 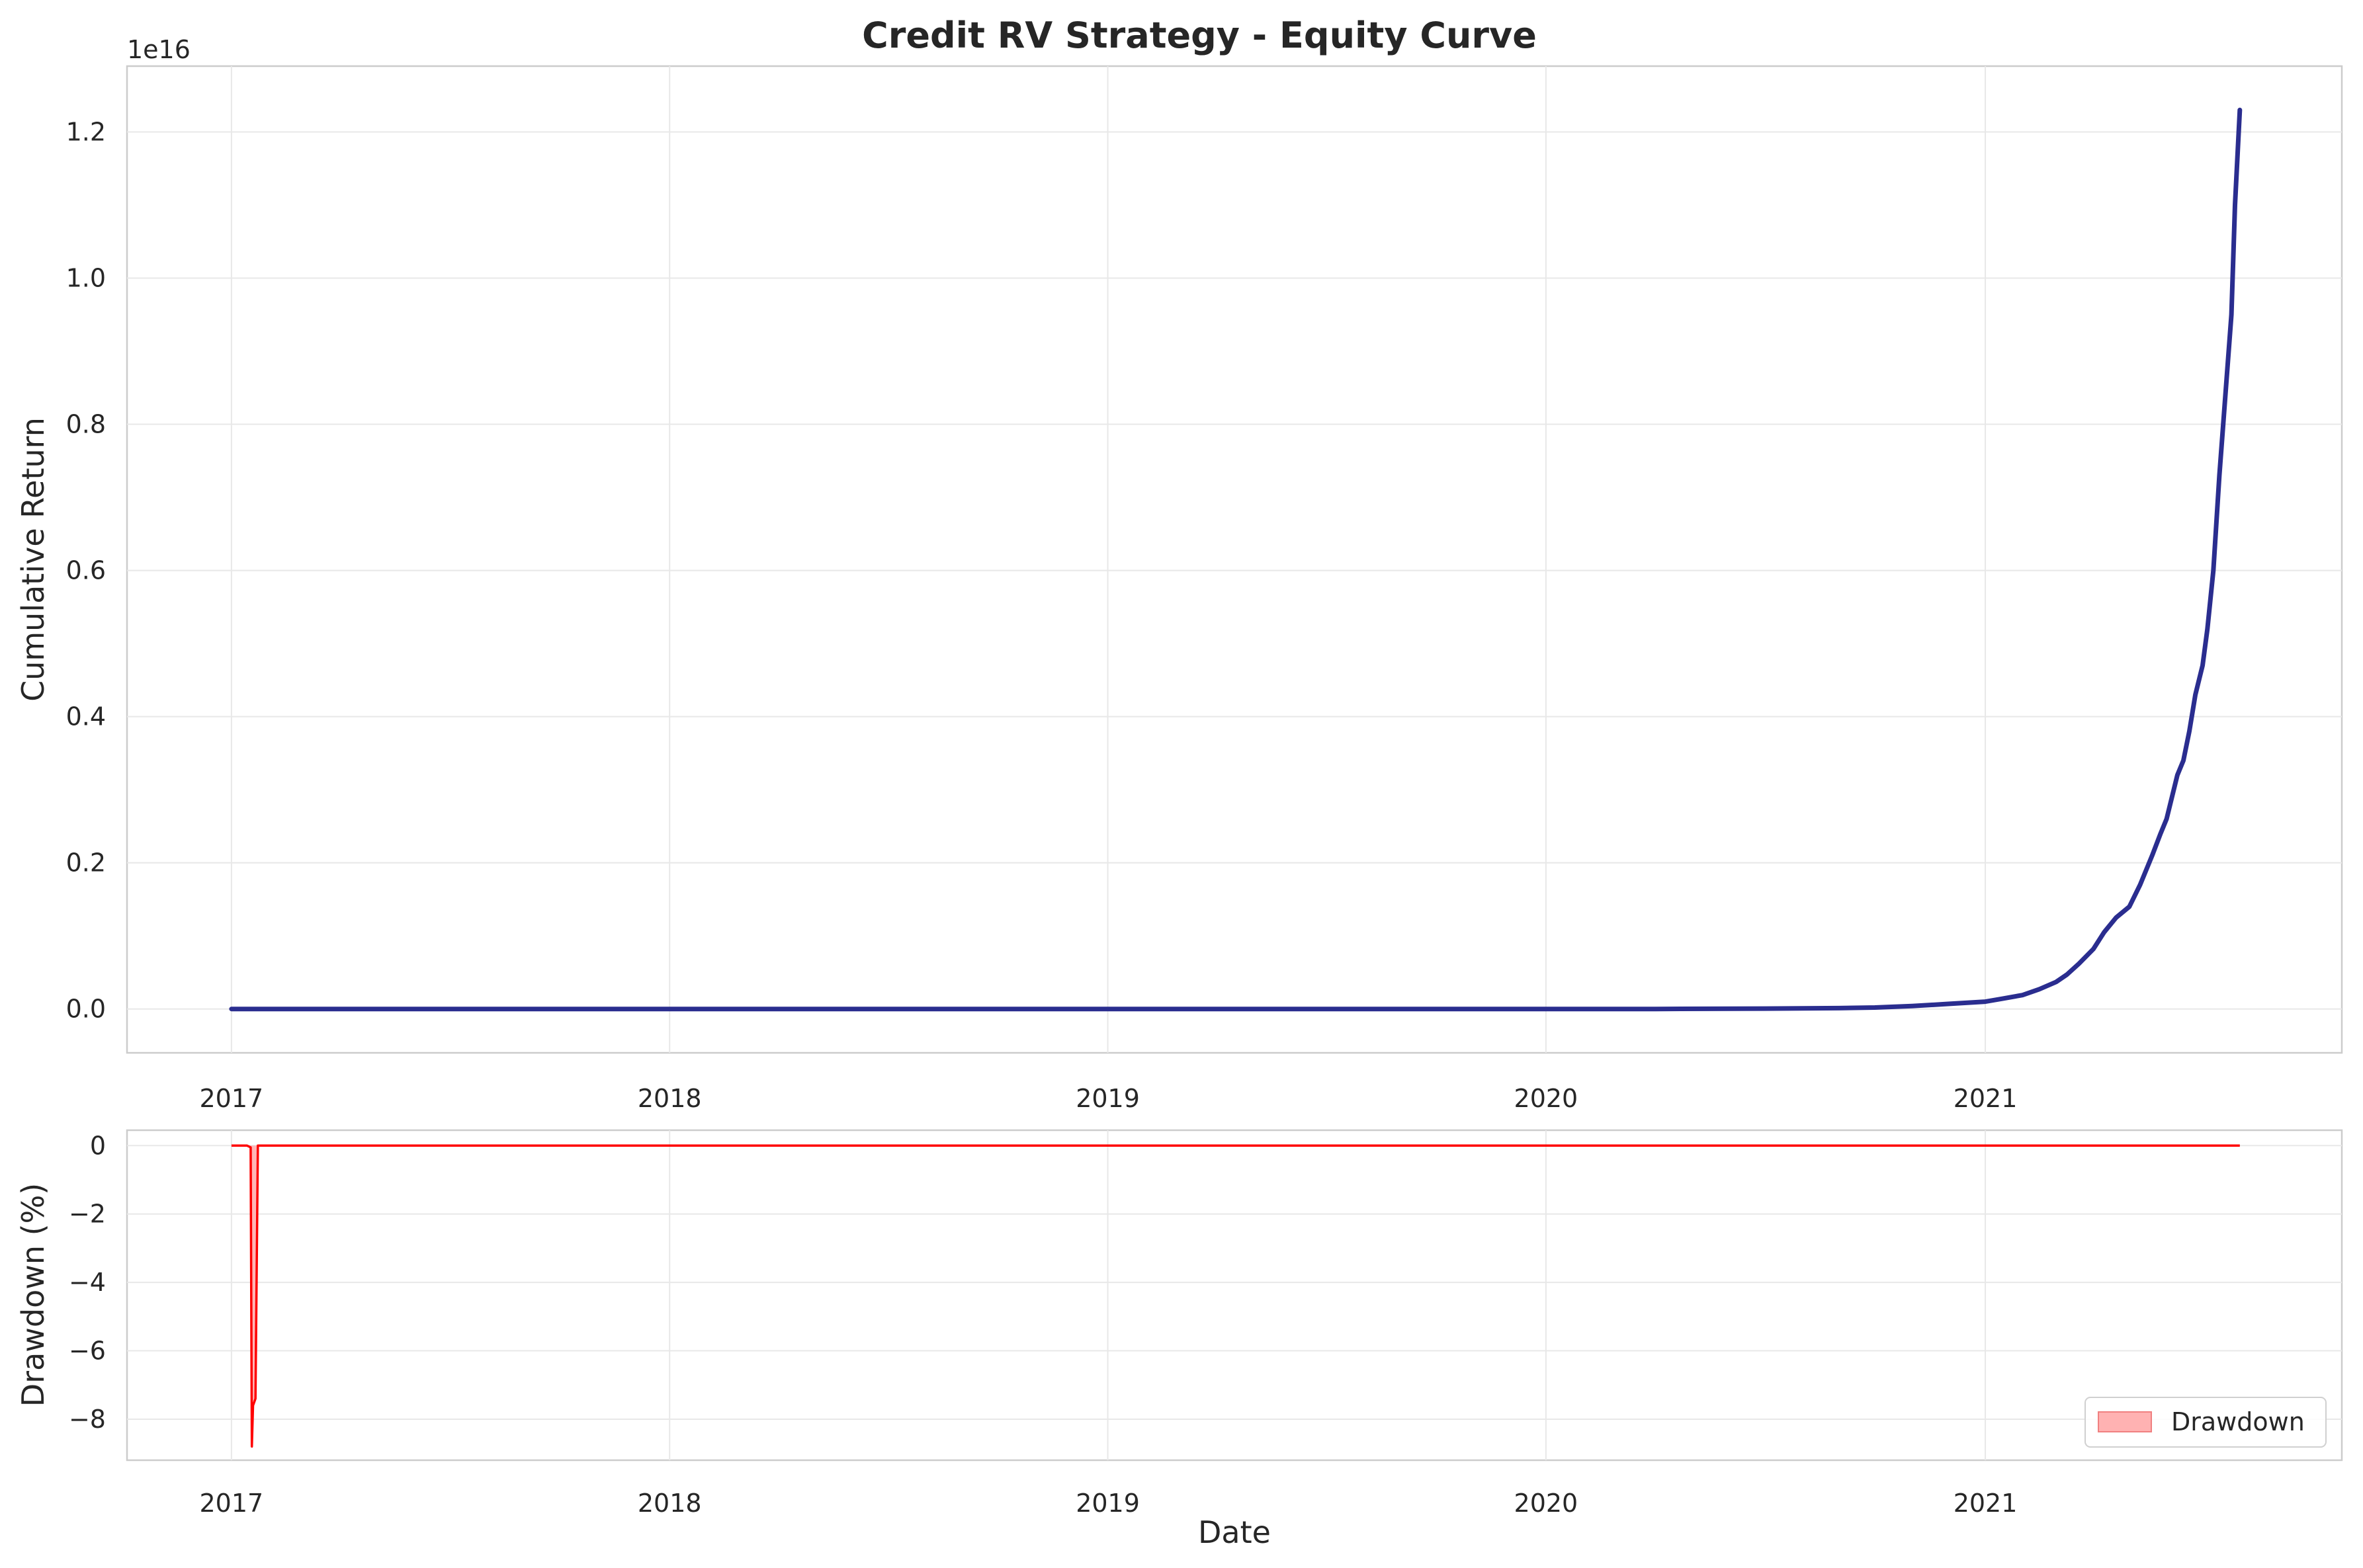 What do you see at coordinates (2125, 1421) in the screenshot?
I see `legend-swatch-drawdown` at bounding box center [2125, 1421].